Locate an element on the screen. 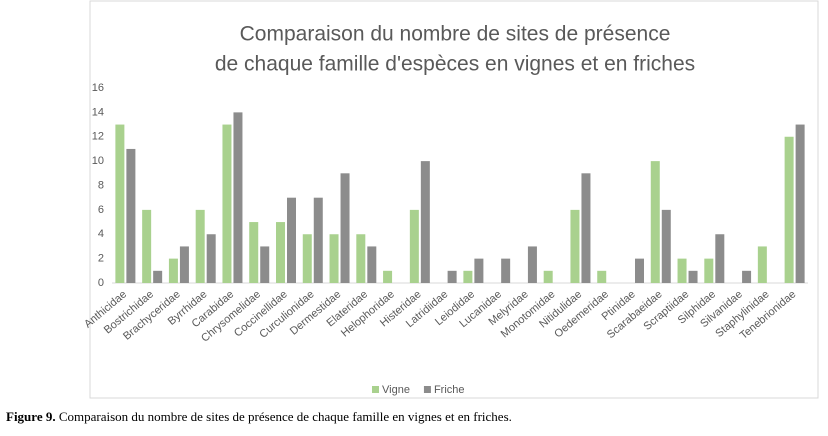  y-tick-label: 14 is located at coordinates (98, 112).